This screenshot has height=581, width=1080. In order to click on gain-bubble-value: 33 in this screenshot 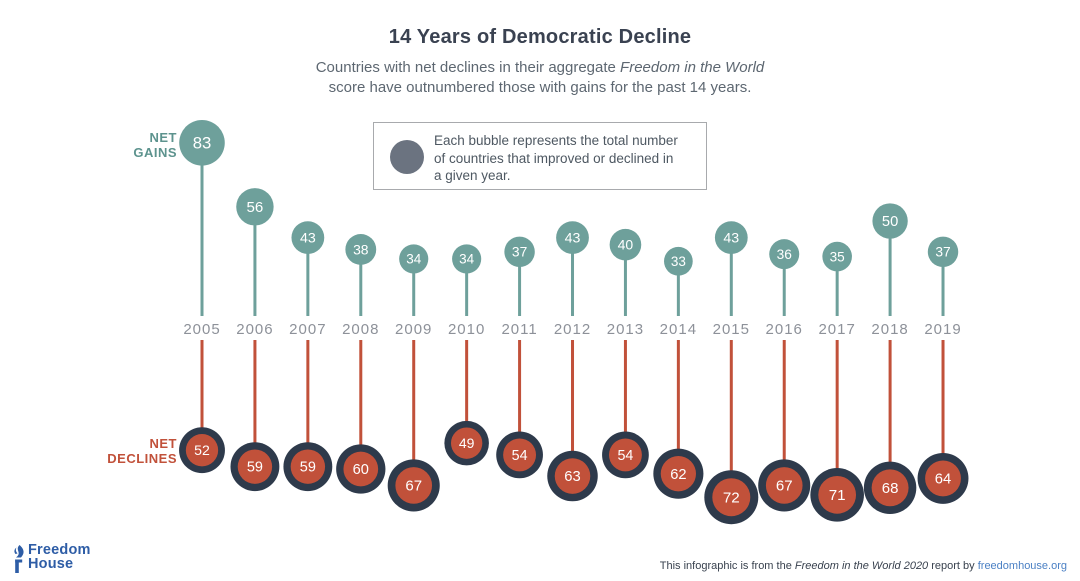, I will do `click(678, 261)`.